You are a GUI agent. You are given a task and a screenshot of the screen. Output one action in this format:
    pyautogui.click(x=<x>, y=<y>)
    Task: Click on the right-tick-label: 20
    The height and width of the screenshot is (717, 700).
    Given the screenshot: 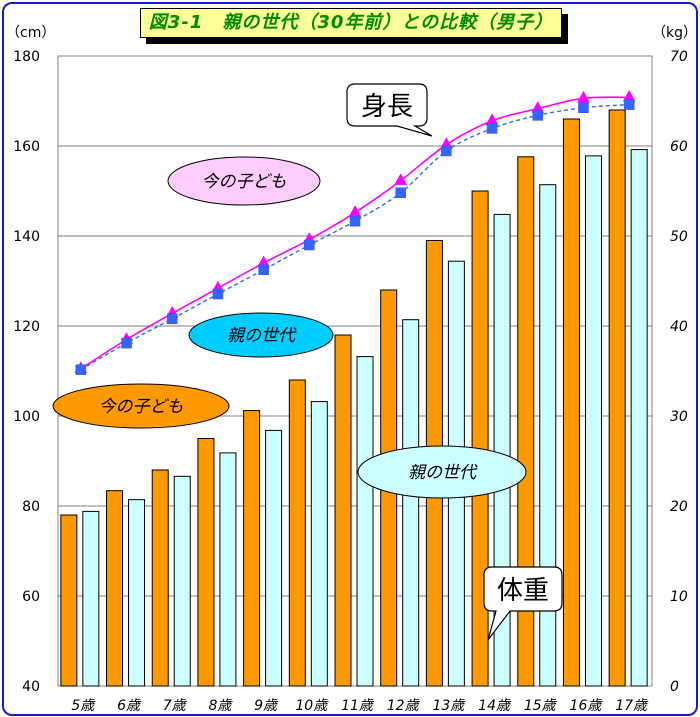 What is the action you would take?
    pyautogui.click(x=679, y=507)
    